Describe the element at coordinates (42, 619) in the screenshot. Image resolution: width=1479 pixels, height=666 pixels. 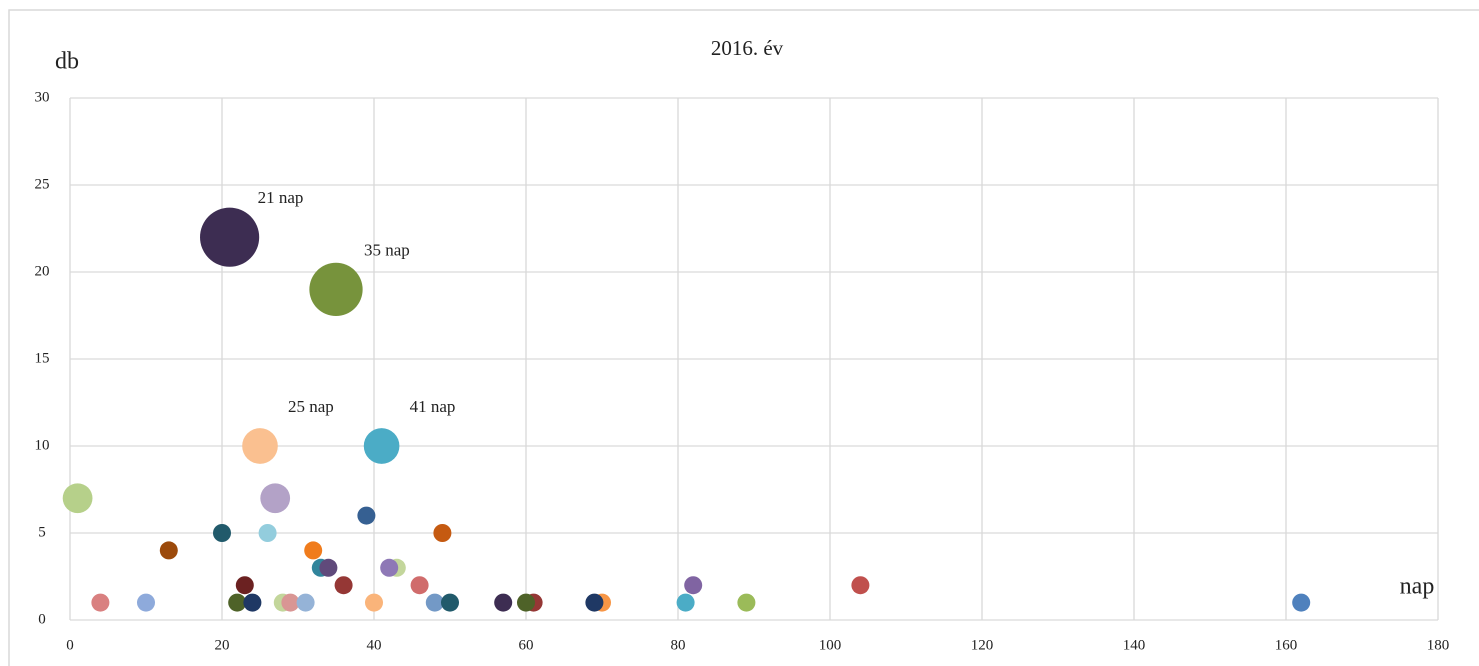
I see `y-tick-label: 0` at that location.